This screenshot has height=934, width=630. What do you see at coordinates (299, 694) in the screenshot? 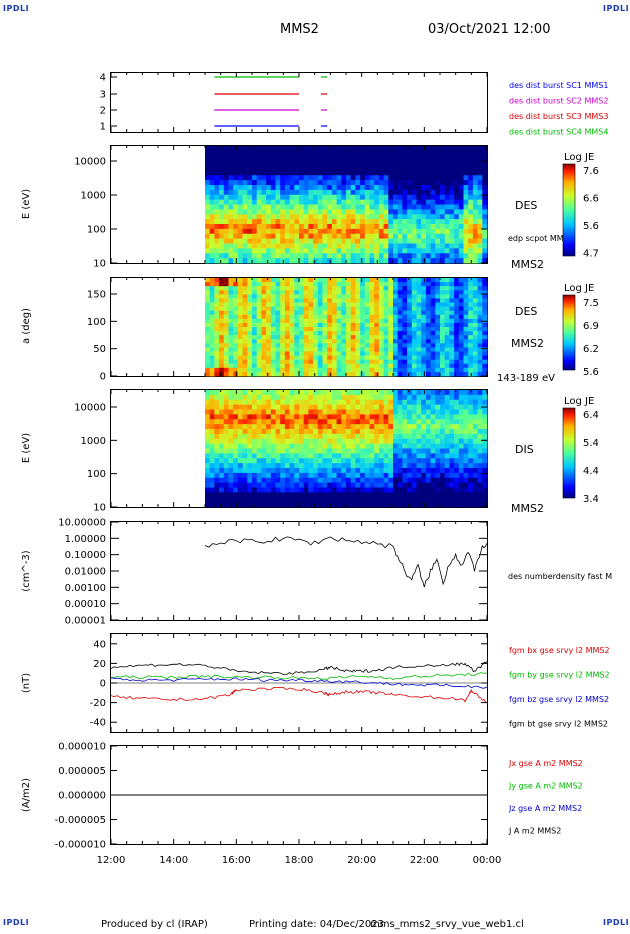
I see `fgm-series-line` at bounding box center [299, 694].